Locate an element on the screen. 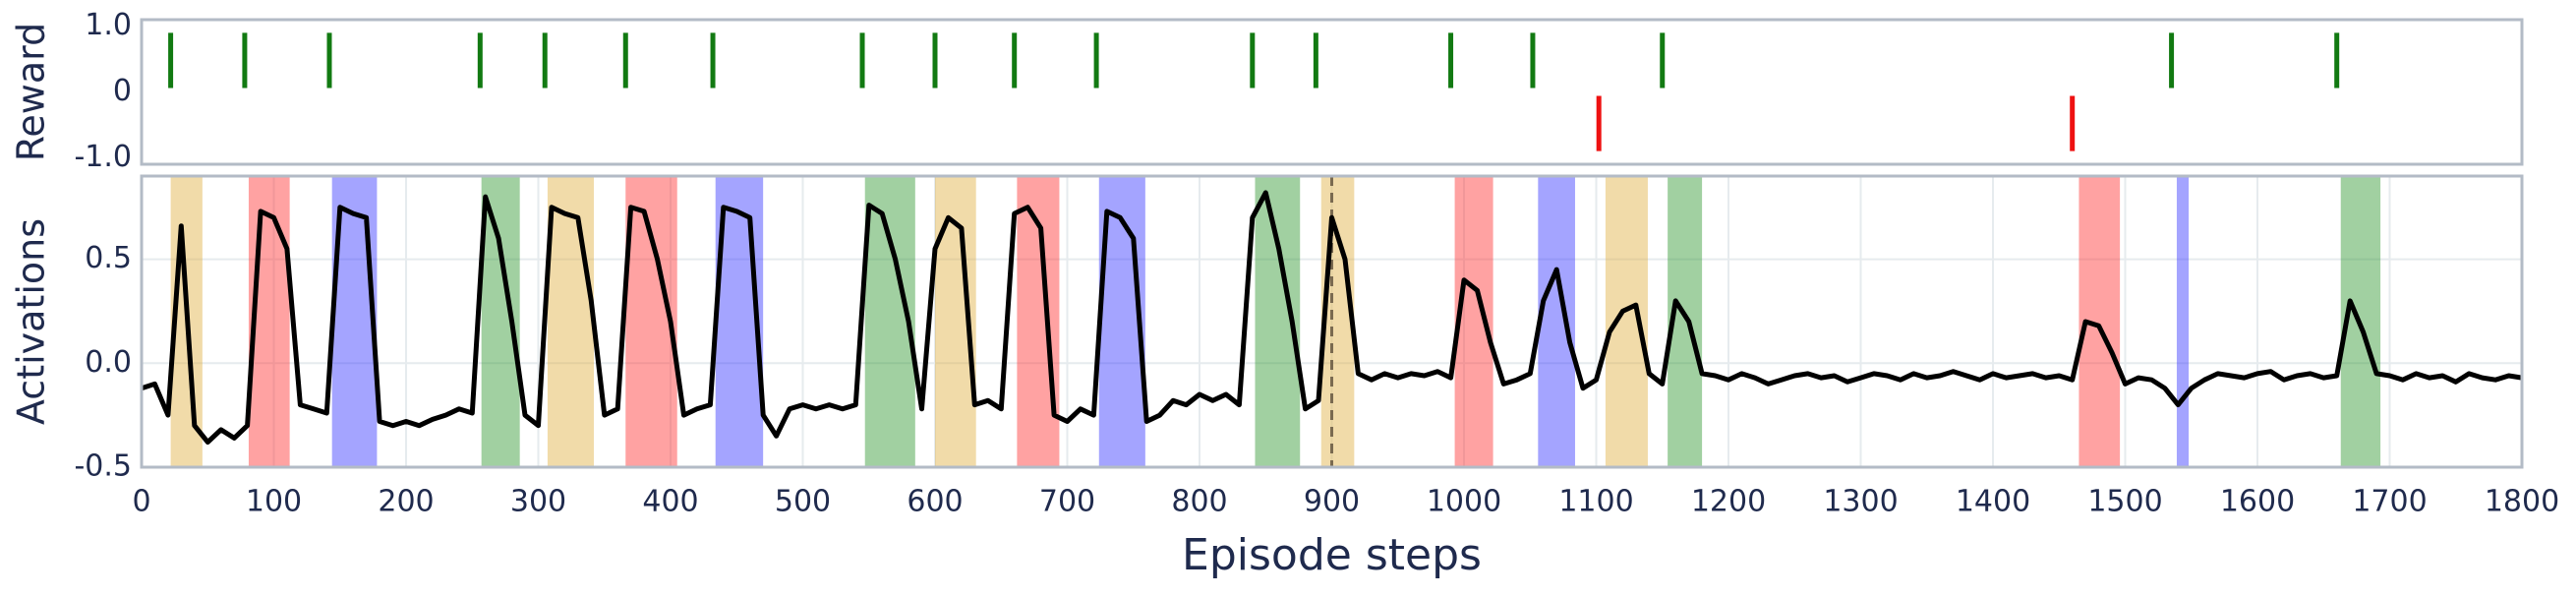  x-tick-label: 700 is located at coordinates (1067, 502).